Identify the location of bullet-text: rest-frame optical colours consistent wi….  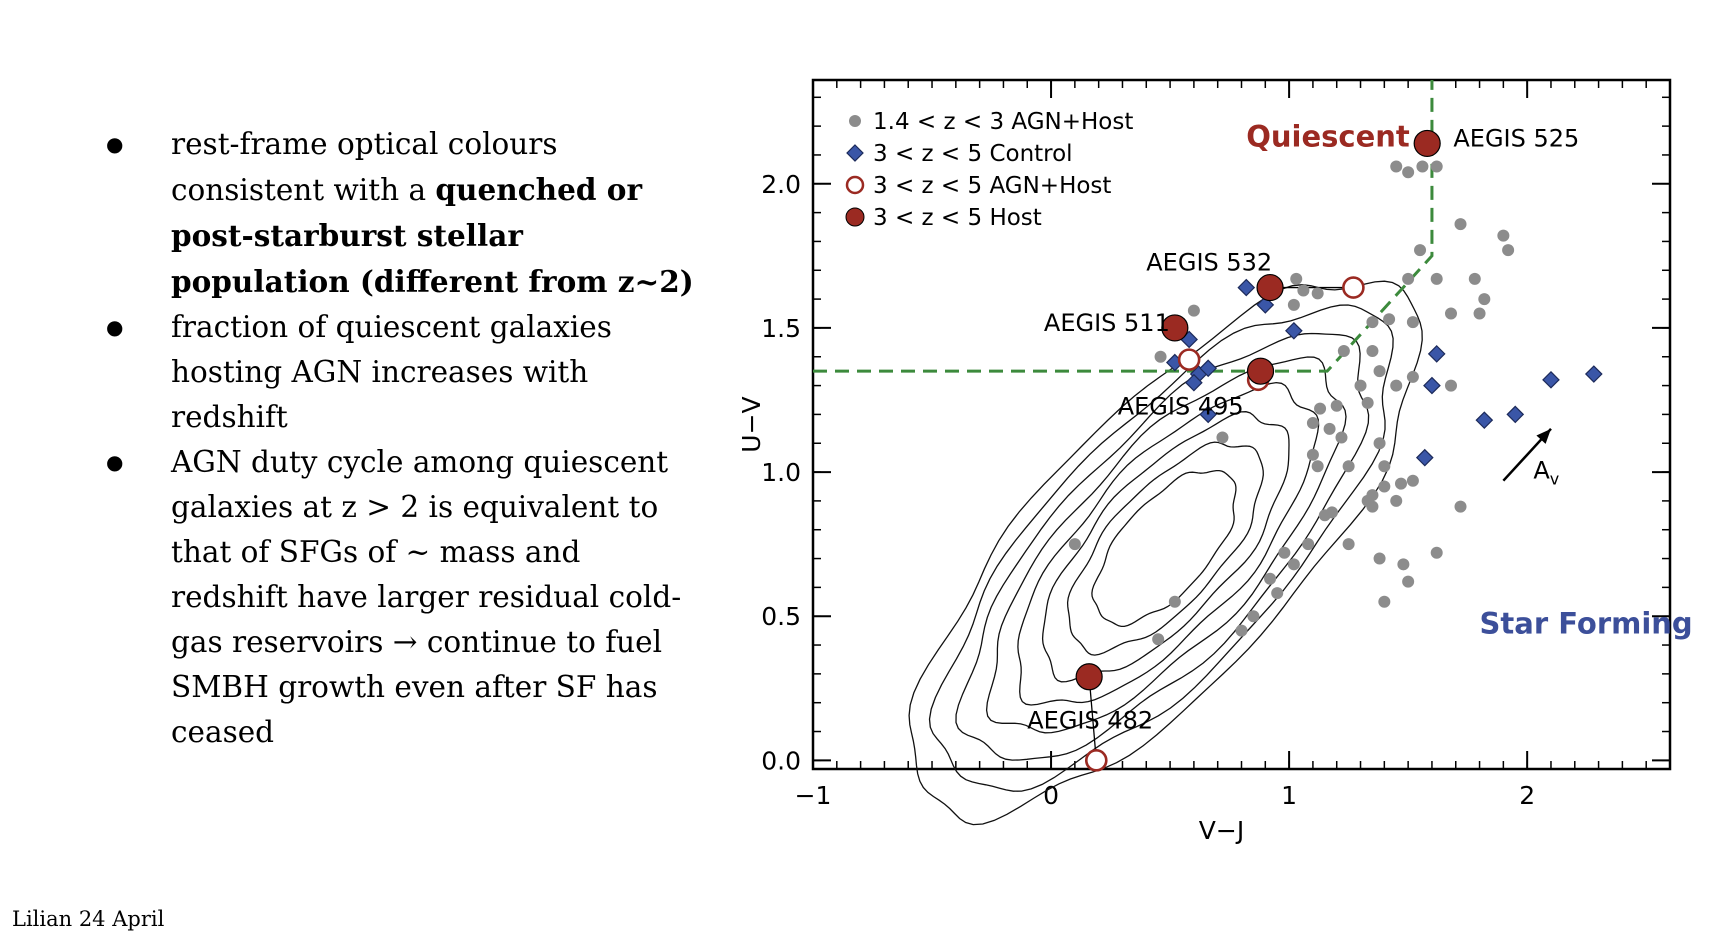
(364, 167).